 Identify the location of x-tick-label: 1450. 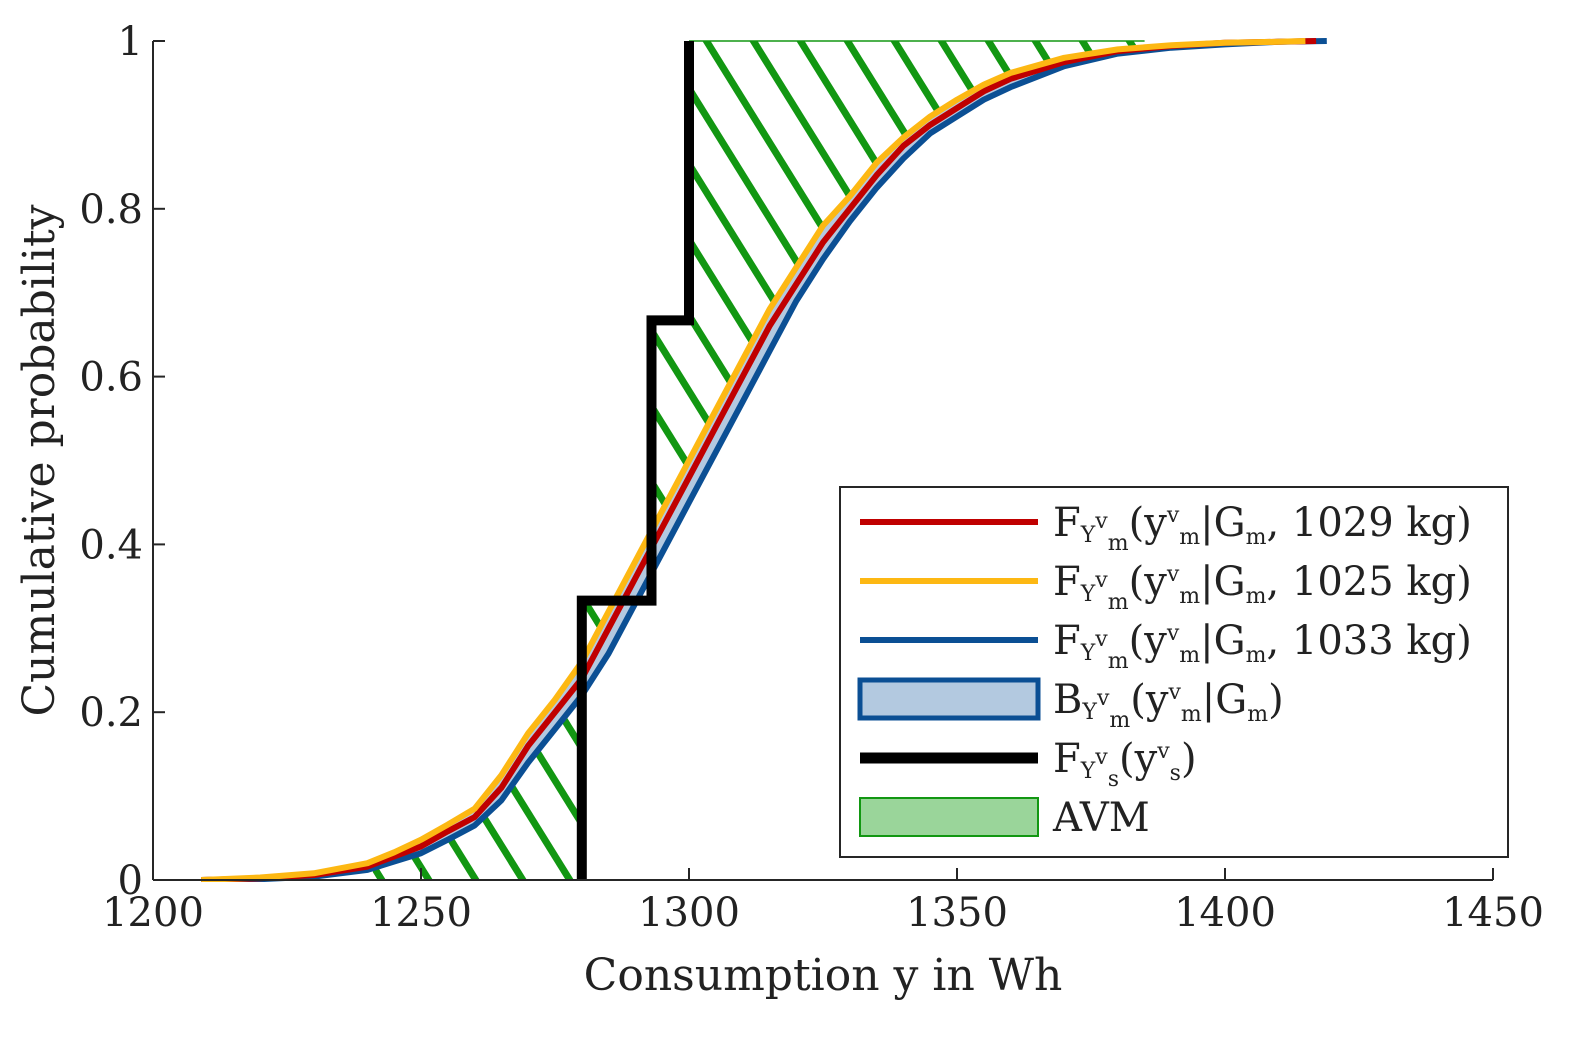
(1493, 913).